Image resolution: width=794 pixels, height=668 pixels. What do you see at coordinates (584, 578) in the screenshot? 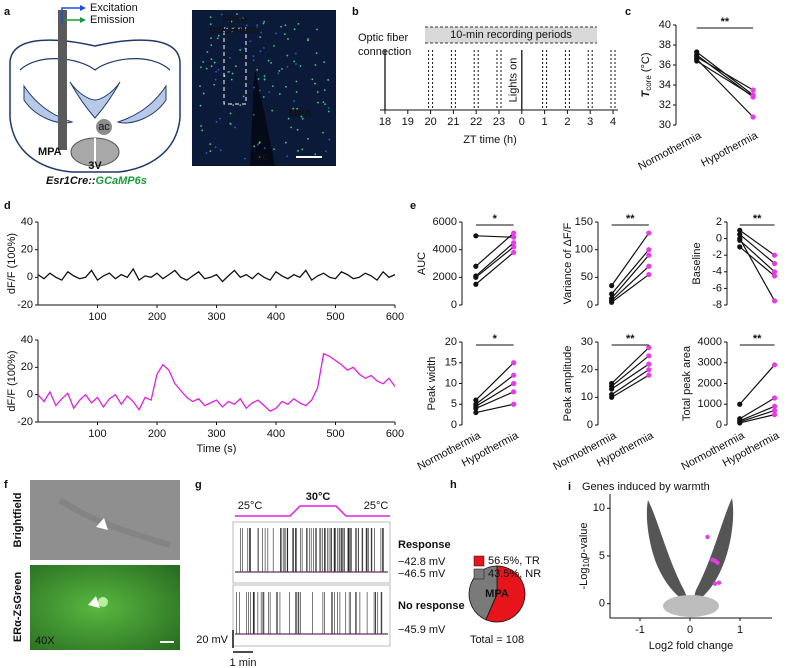
I see `label-part: -Log` at bounding box center [584, 578].